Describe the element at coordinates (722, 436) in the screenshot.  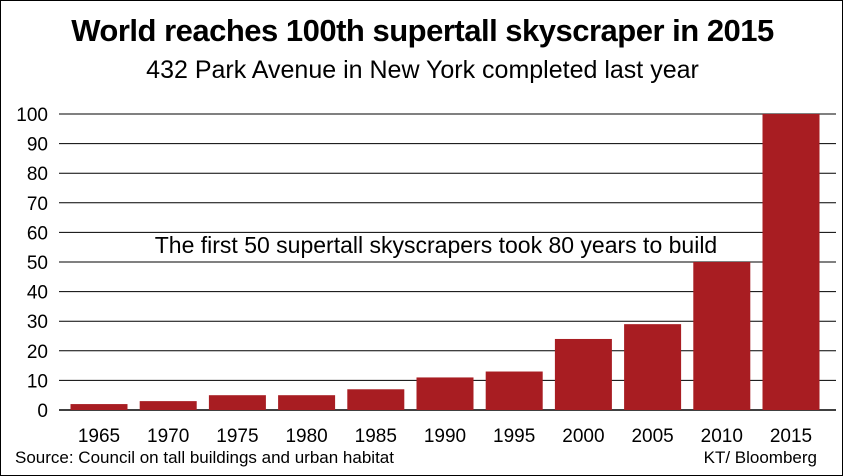
I see `x-tick-label: 2010` at that location.